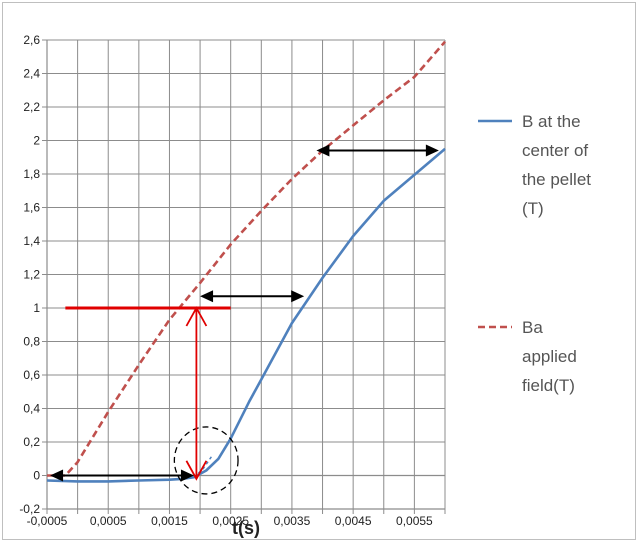  Describe the element at coordinates (31, 74) in the screenshot. I see `y-tick-label: 2,4` at that location.